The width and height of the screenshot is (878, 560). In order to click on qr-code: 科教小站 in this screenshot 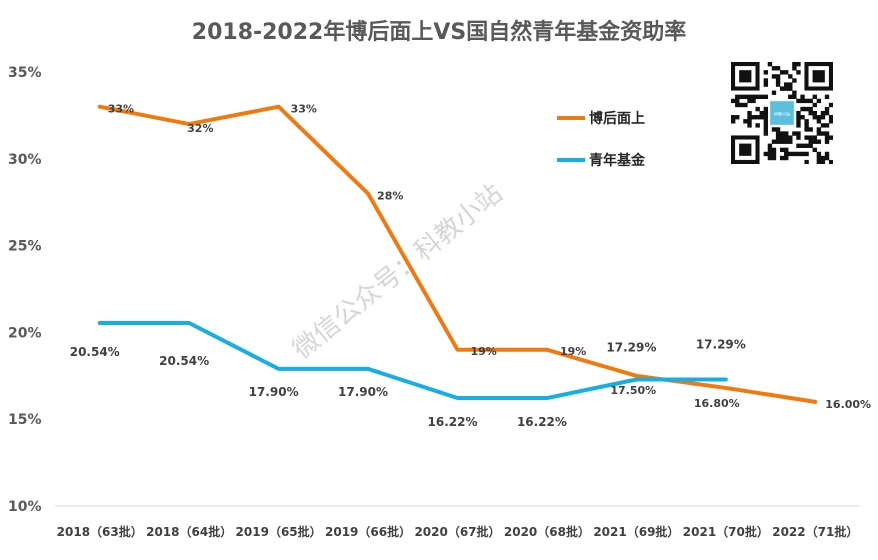, I will do `click(782, 113)`.